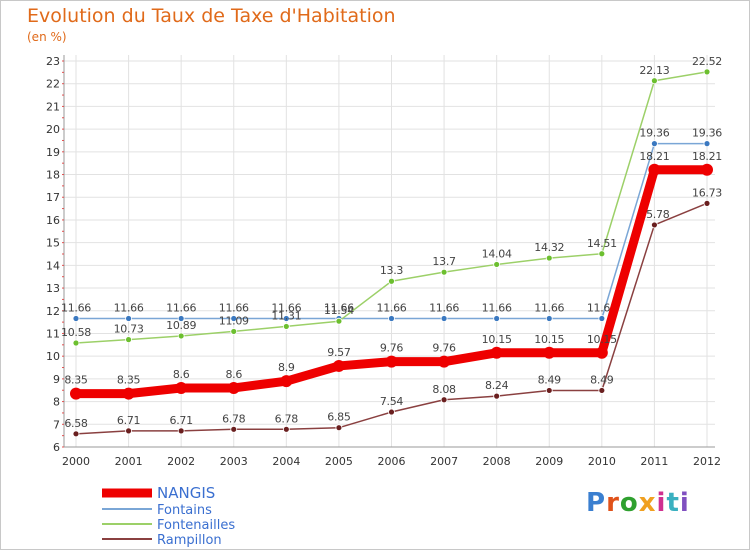 The image size is (750, 551). Describe the element at coordinates (549, 461) in the screenshot. I see `x-tick-label: 2009` at that location.